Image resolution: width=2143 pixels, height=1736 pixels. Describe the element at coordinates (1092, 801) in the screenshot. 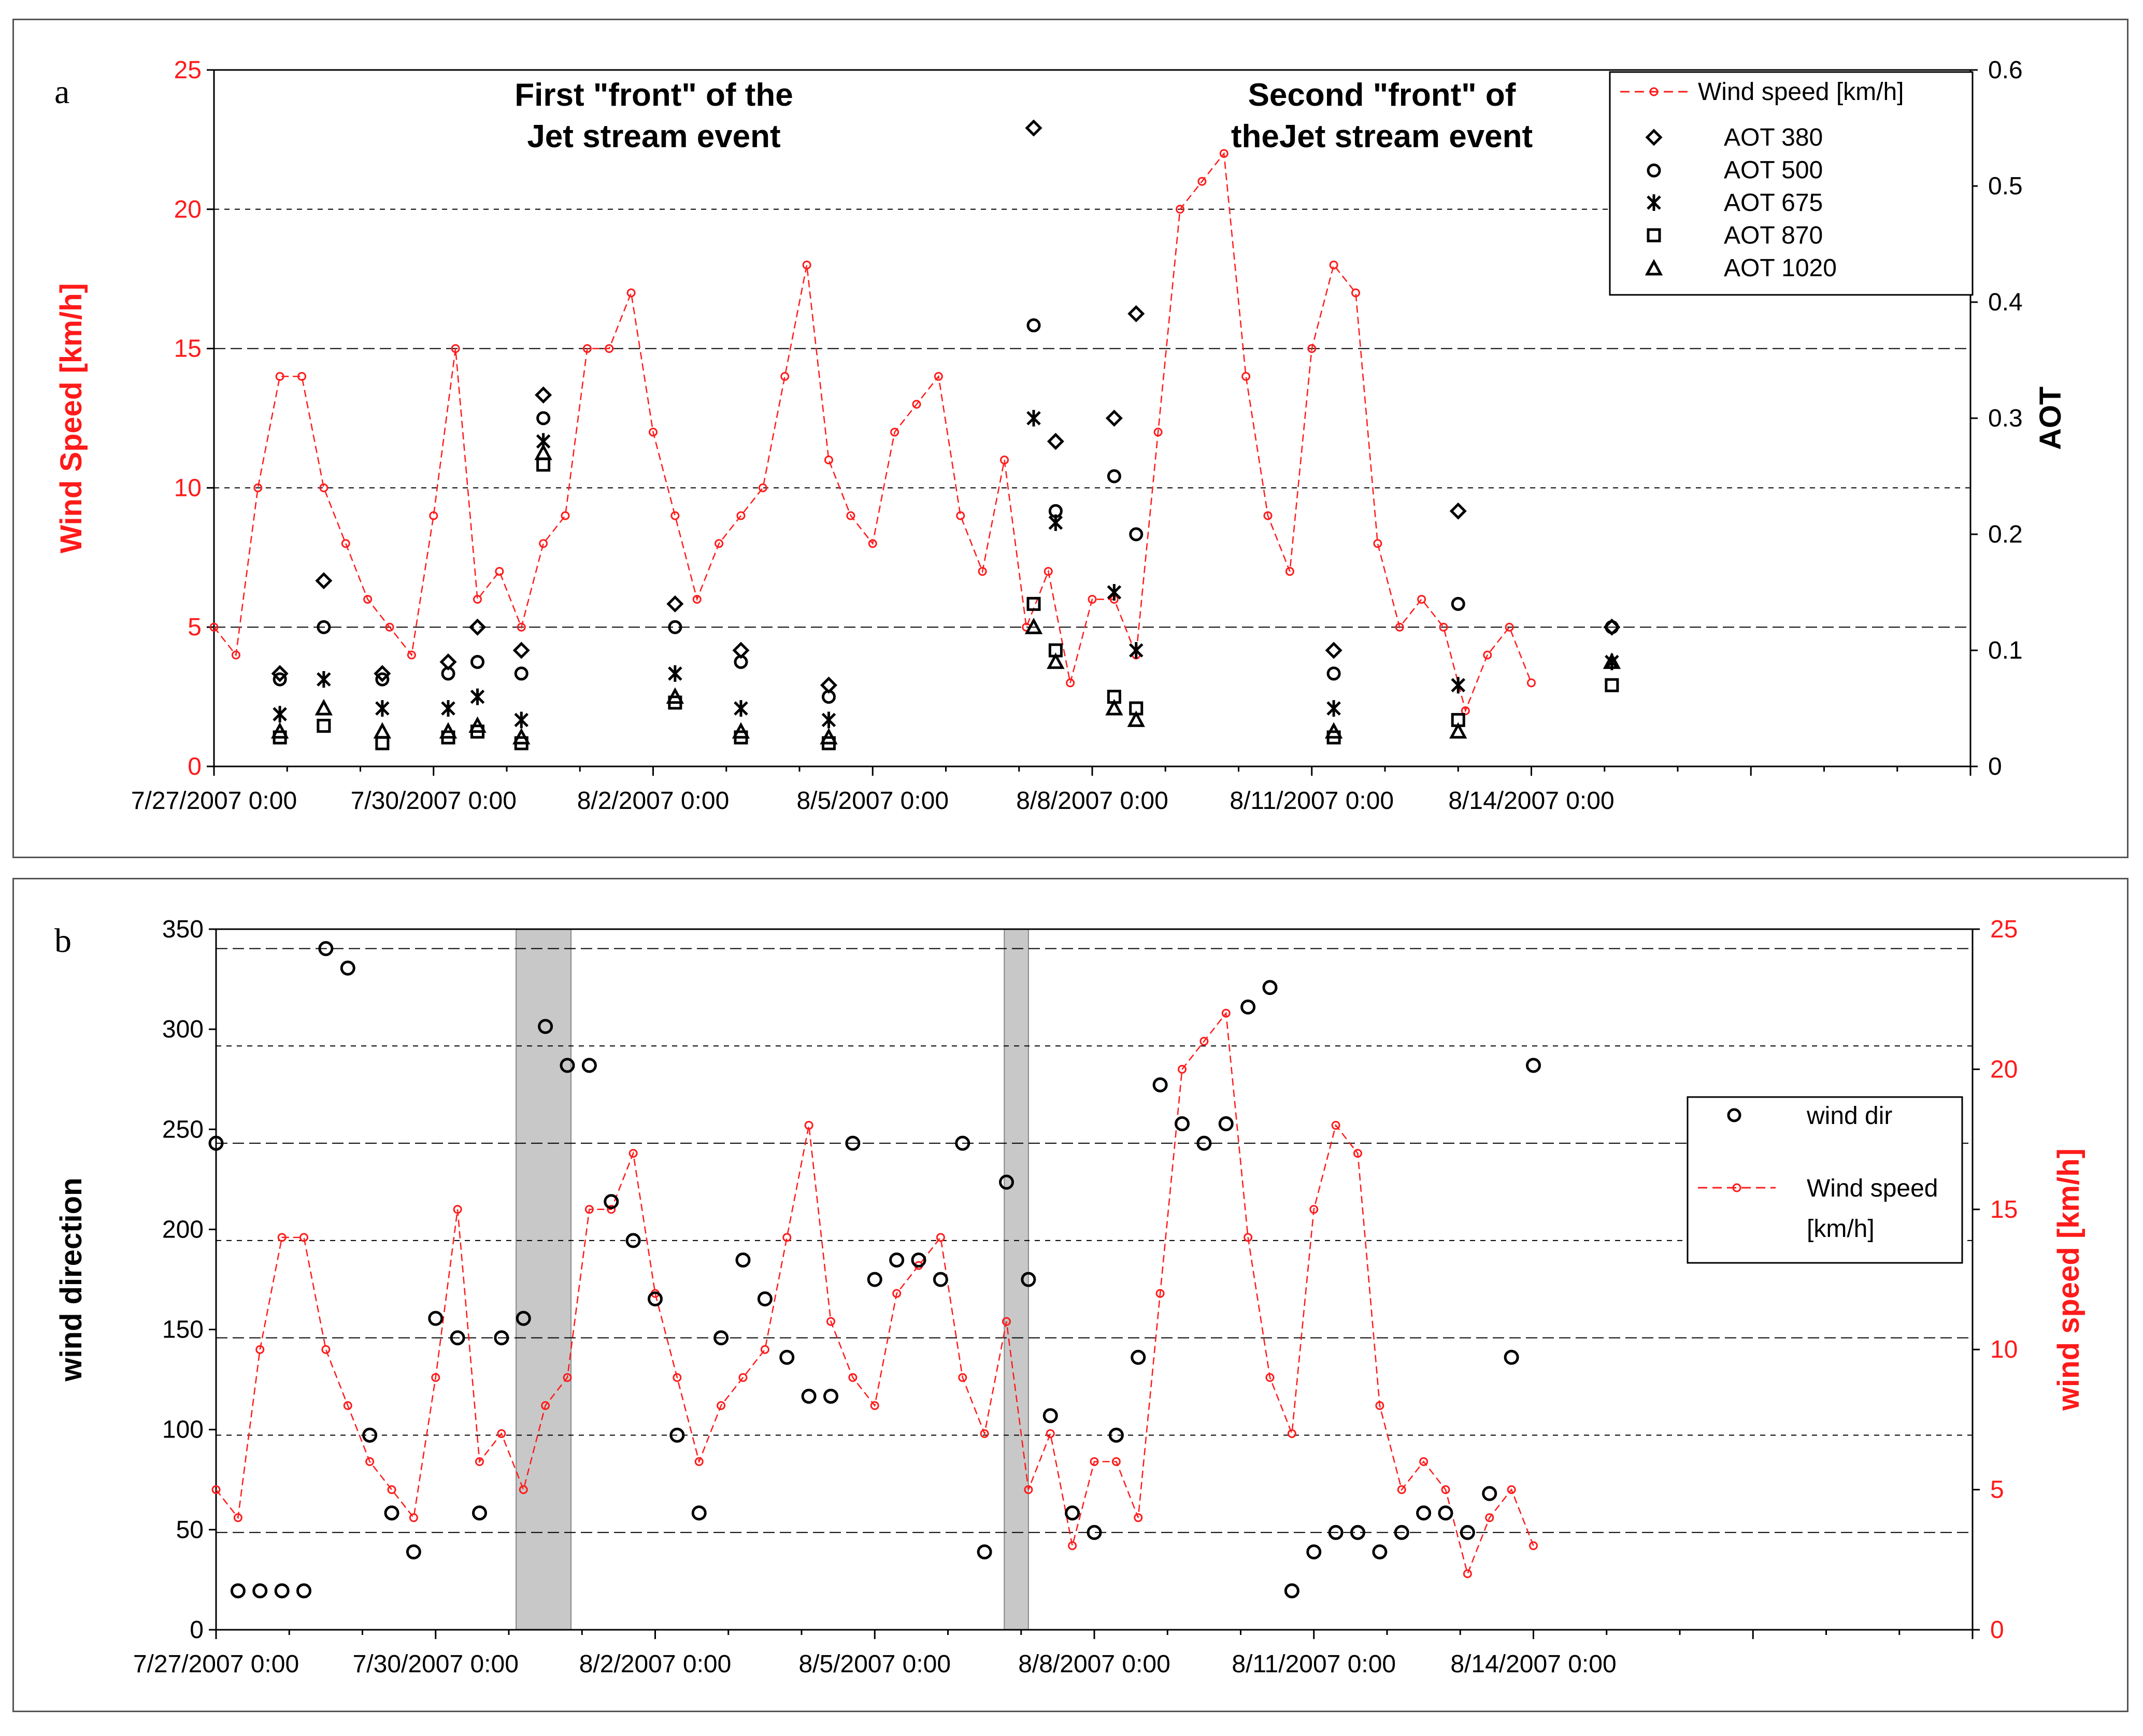

I see `x-tick-label: 8/8/2007 0:00` at that location.